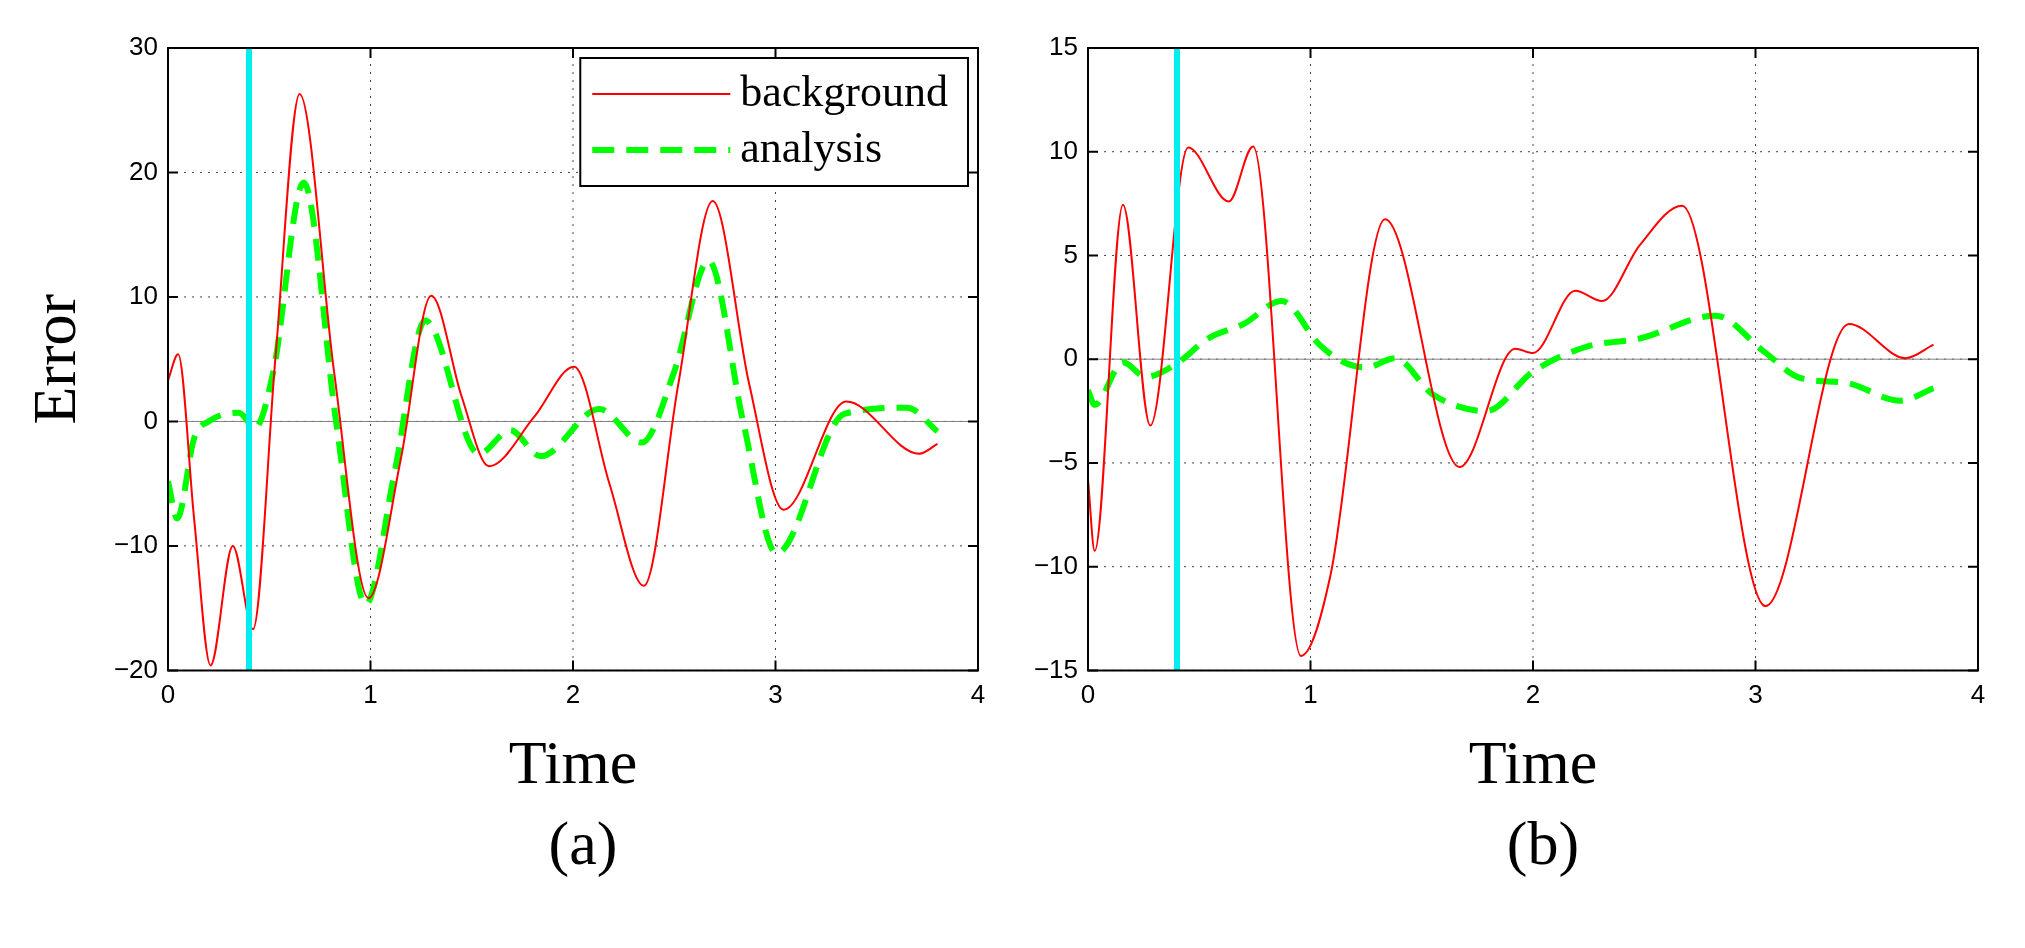 Image resolution: width=2025 pixels, height=948 pixels. Describe the element at coordinates (583, 843) in the screenshot. I see `text: (a)` at that location.